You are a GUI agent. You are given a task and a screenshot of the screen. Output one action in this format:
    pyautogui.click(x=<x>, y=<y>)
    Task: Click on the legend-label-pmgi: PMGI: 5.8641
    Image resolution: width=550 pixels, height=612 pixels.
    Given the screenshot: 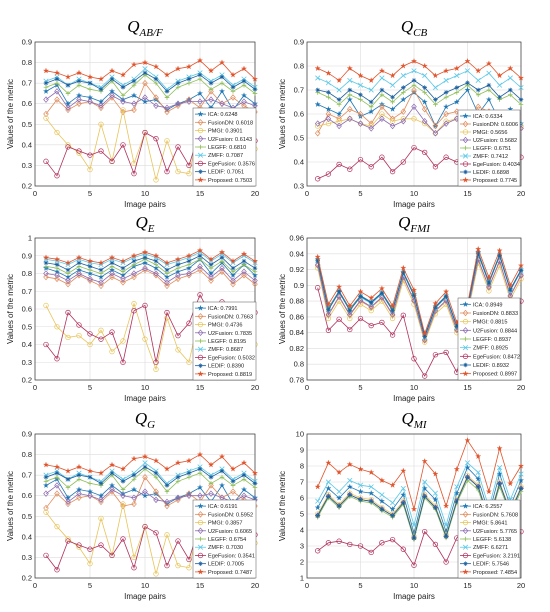 What is the action you would take?
    pyautogui.click(x=490, y=524)
    